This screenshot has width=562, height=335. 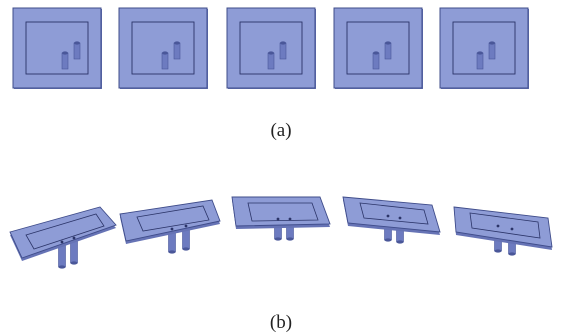 I want to click on caption-a: (a), so click(x=280, y=130).